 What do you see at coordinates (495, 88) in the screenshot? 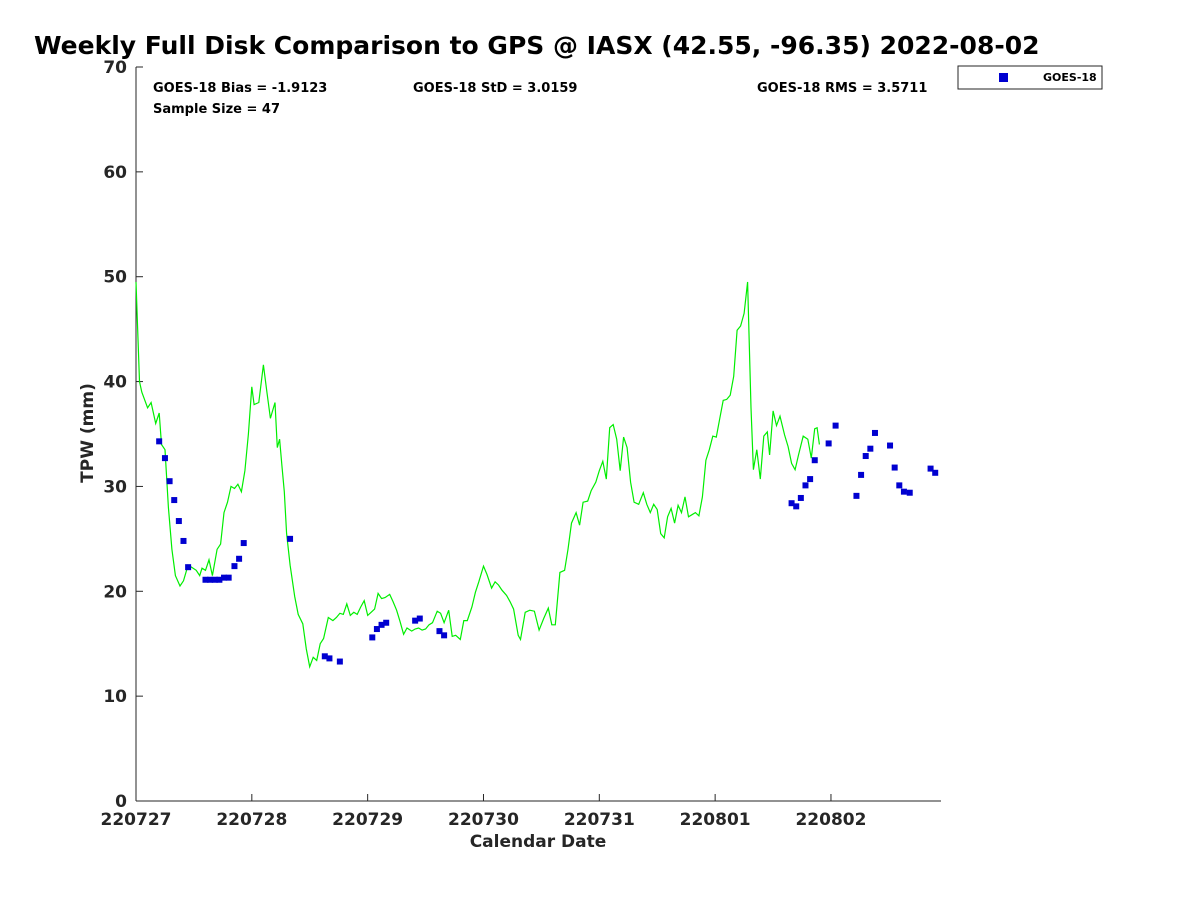
I see `std-stat: GOES-18 StD = 3.0159` at bounding box center [495, 88].